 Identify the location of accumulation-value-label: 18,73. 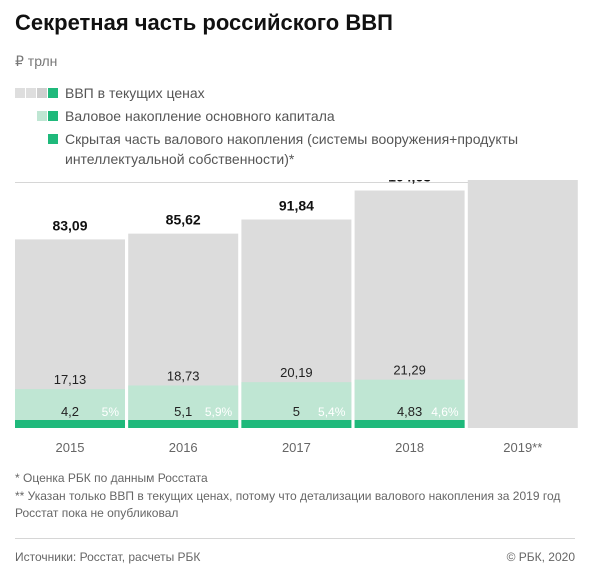
(183, 375).